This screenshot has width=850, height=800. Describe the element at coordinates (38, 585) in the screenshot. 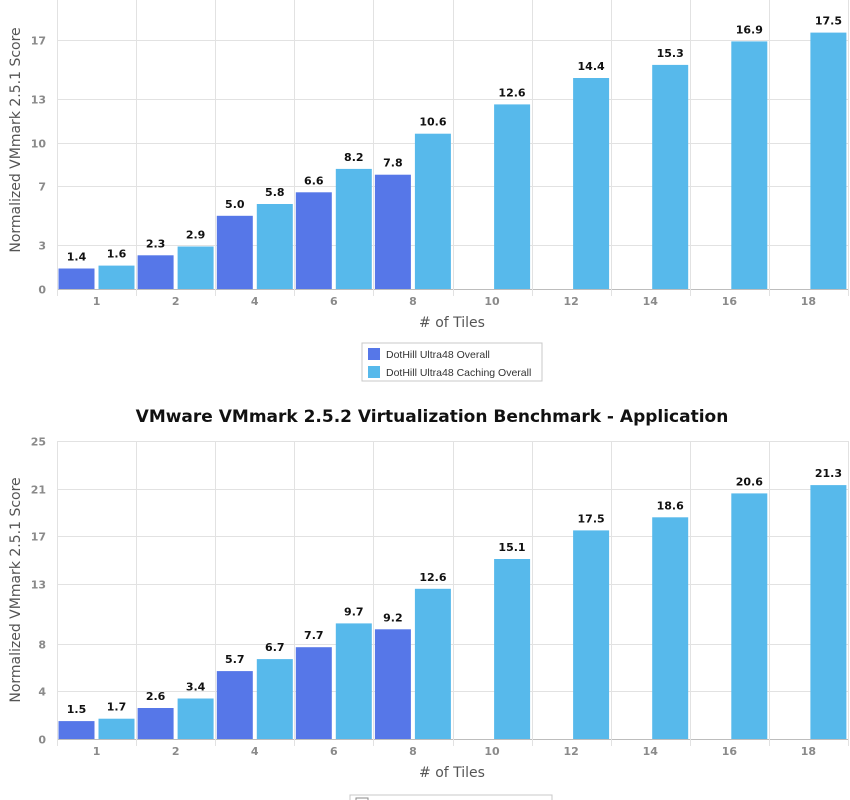

I see `y-tick-label: 13` at that location.